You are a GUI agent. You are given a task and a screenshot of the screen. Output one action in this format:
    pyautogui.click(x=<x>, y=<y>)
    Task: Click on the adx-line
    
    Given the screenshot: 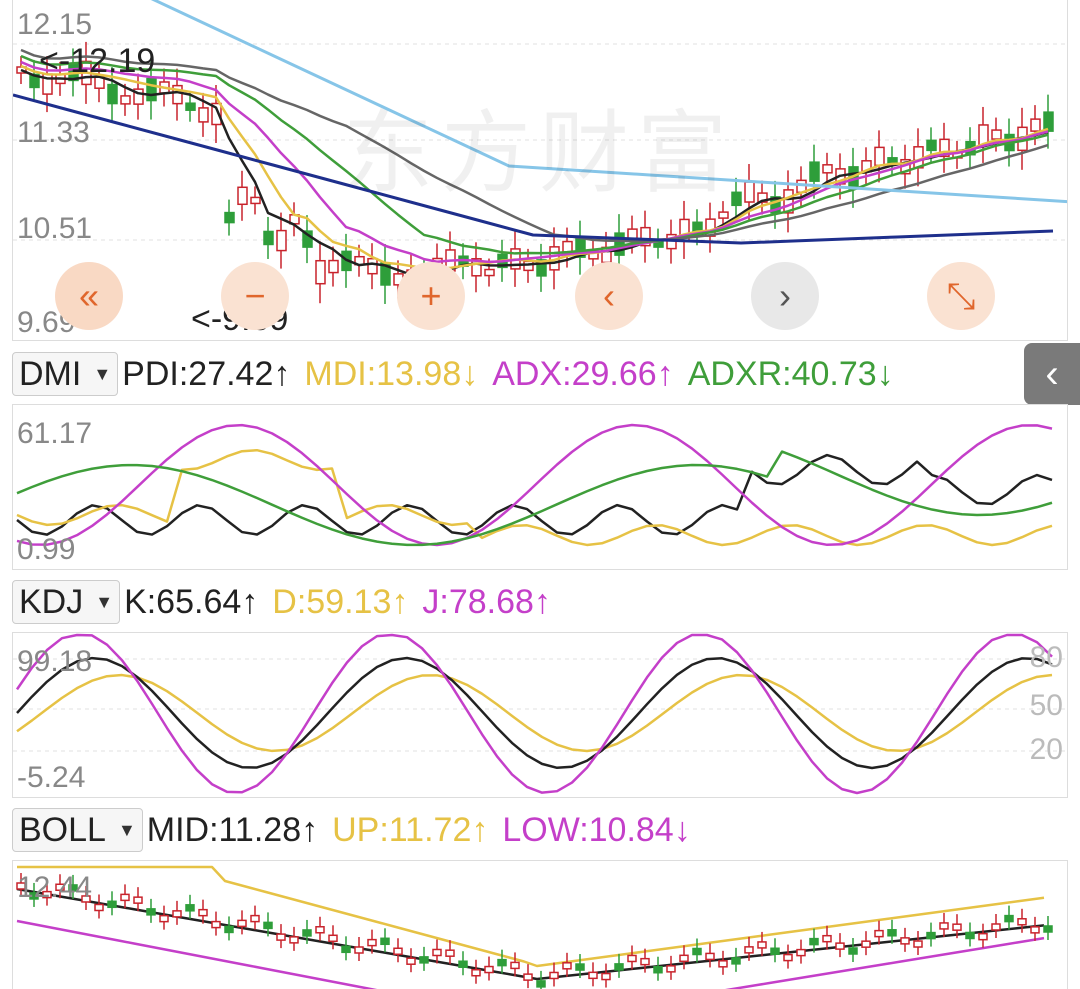 What is the action you would take?
    pyautogui.click(x=534, y=485)
    